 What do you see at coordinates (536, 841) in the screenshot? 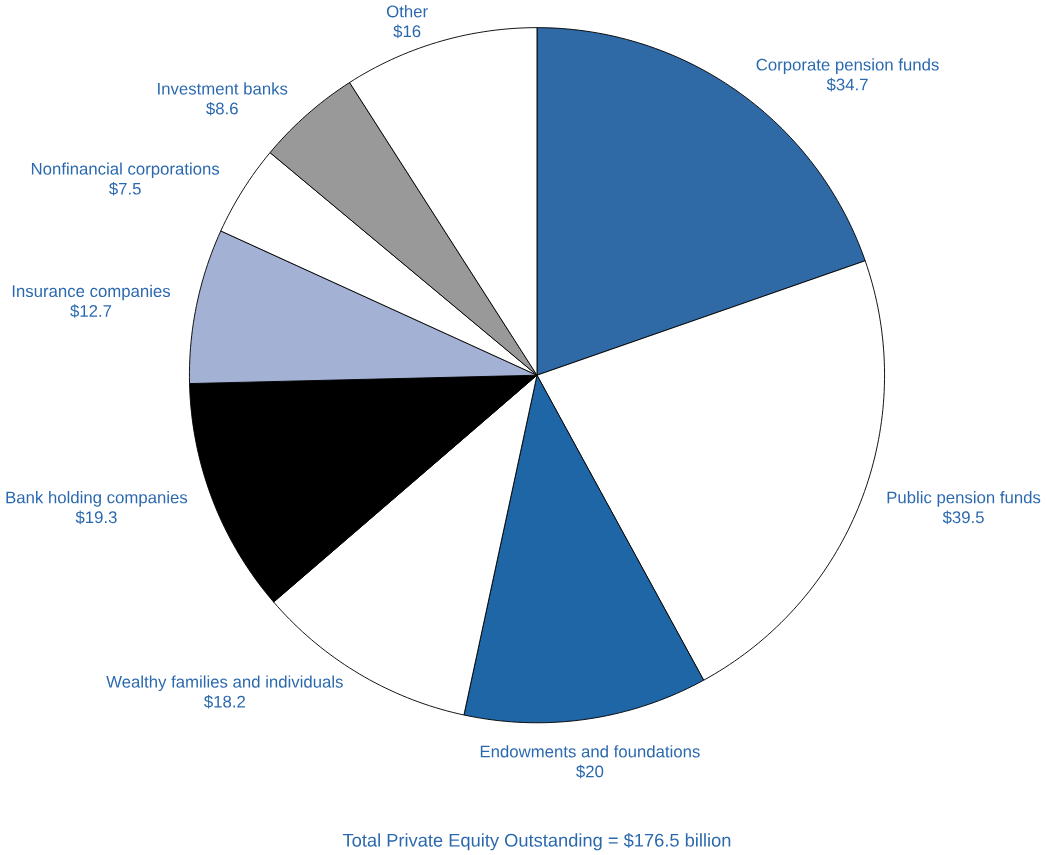
I see `text: Total Private Equity Outstanding = $176.5 billion` at bounding box center [536, 841].